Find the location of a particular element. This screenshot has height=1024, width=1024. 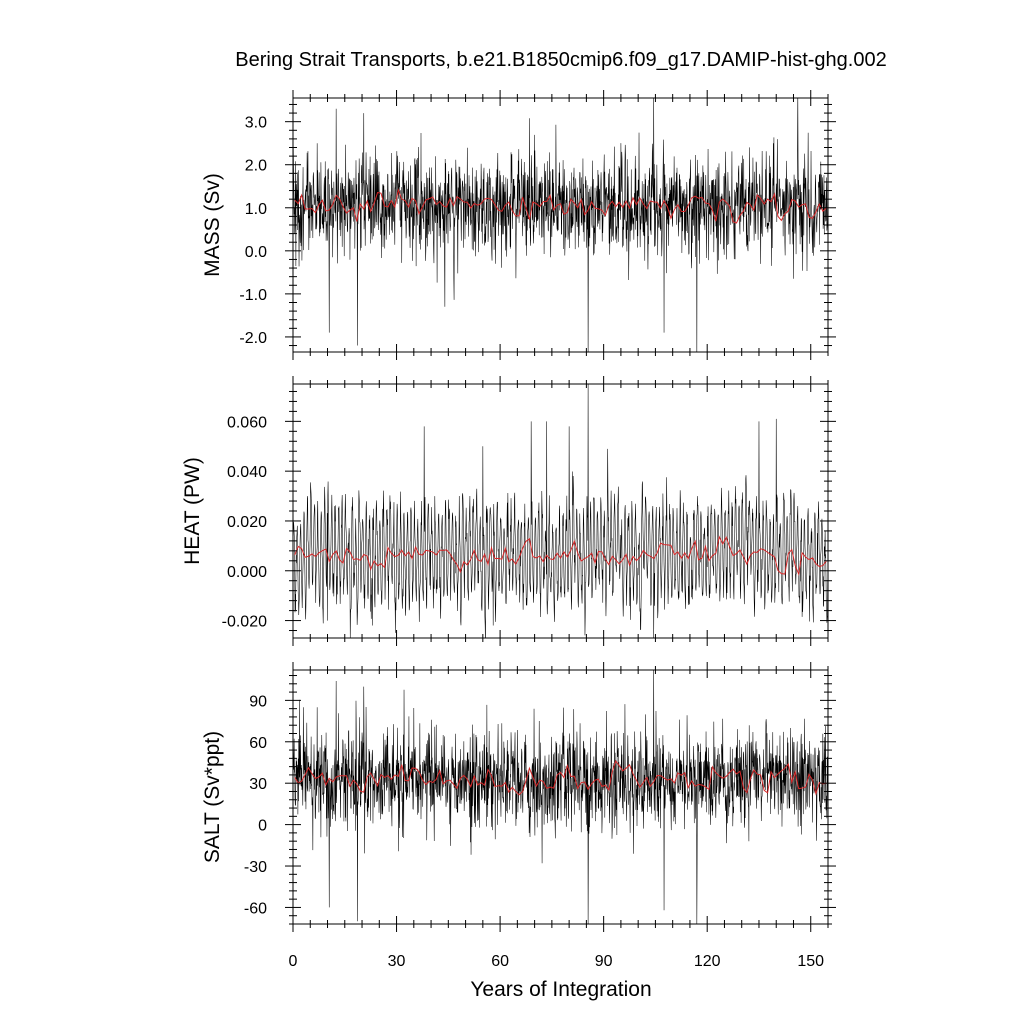

y-tick-label: -30 is located at coordinates (255, 867).